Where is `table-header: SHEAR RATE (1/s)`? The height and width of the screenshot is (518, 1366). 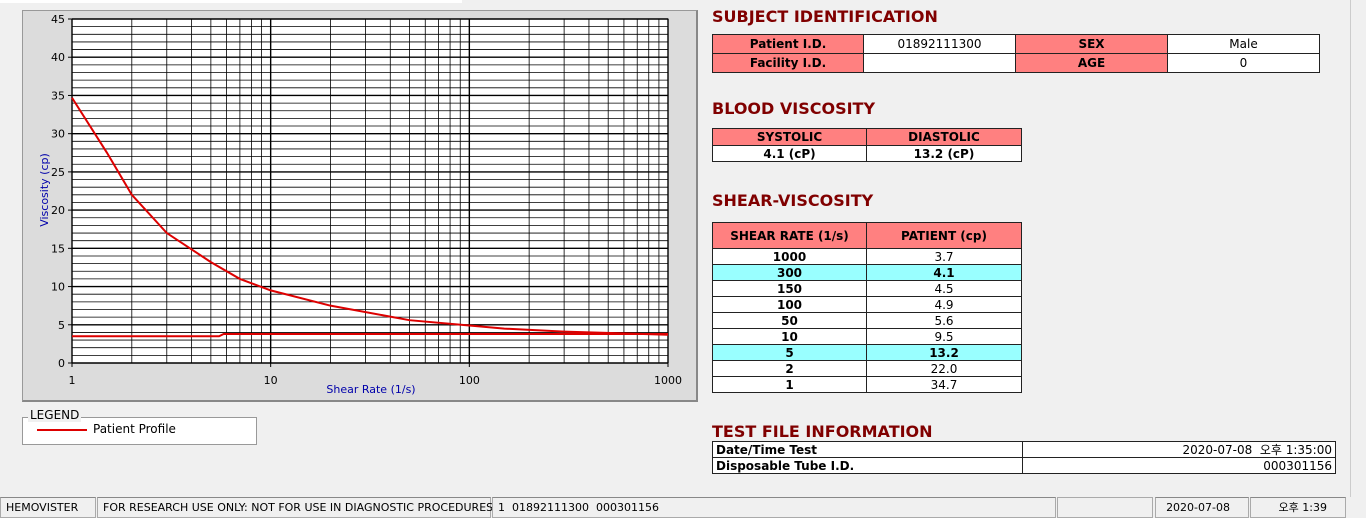
table-header: SHEAR RATE (1/s) is located at coordinates (789, 235).